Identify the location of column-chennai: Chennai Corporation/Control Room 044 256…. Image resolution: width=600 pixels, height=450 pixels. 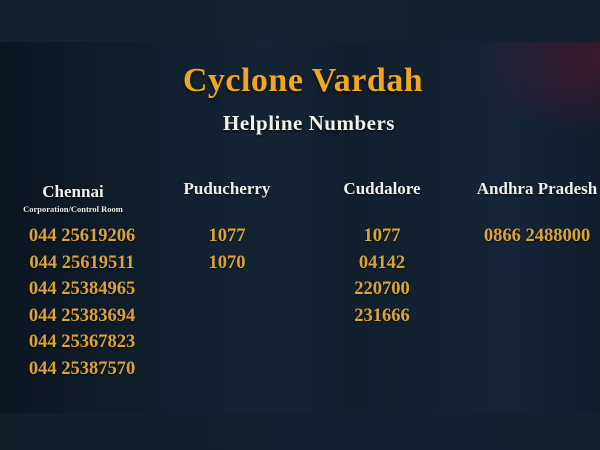
(82, 281).